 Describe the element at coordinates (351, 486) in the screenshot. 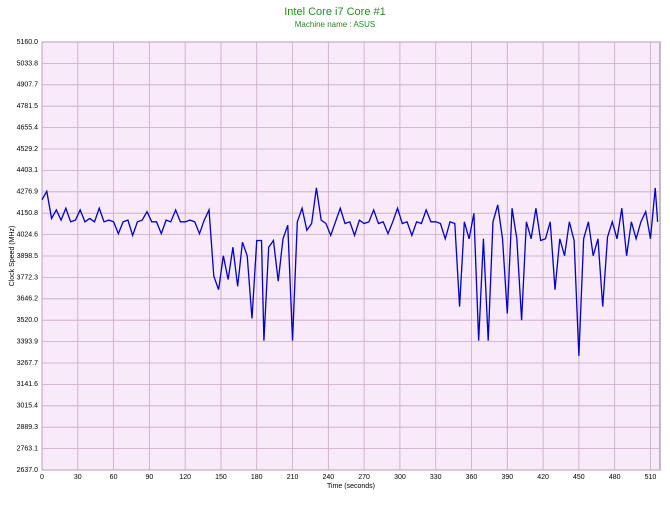

I see `x-axis-label: Time (seconds)` at that location.